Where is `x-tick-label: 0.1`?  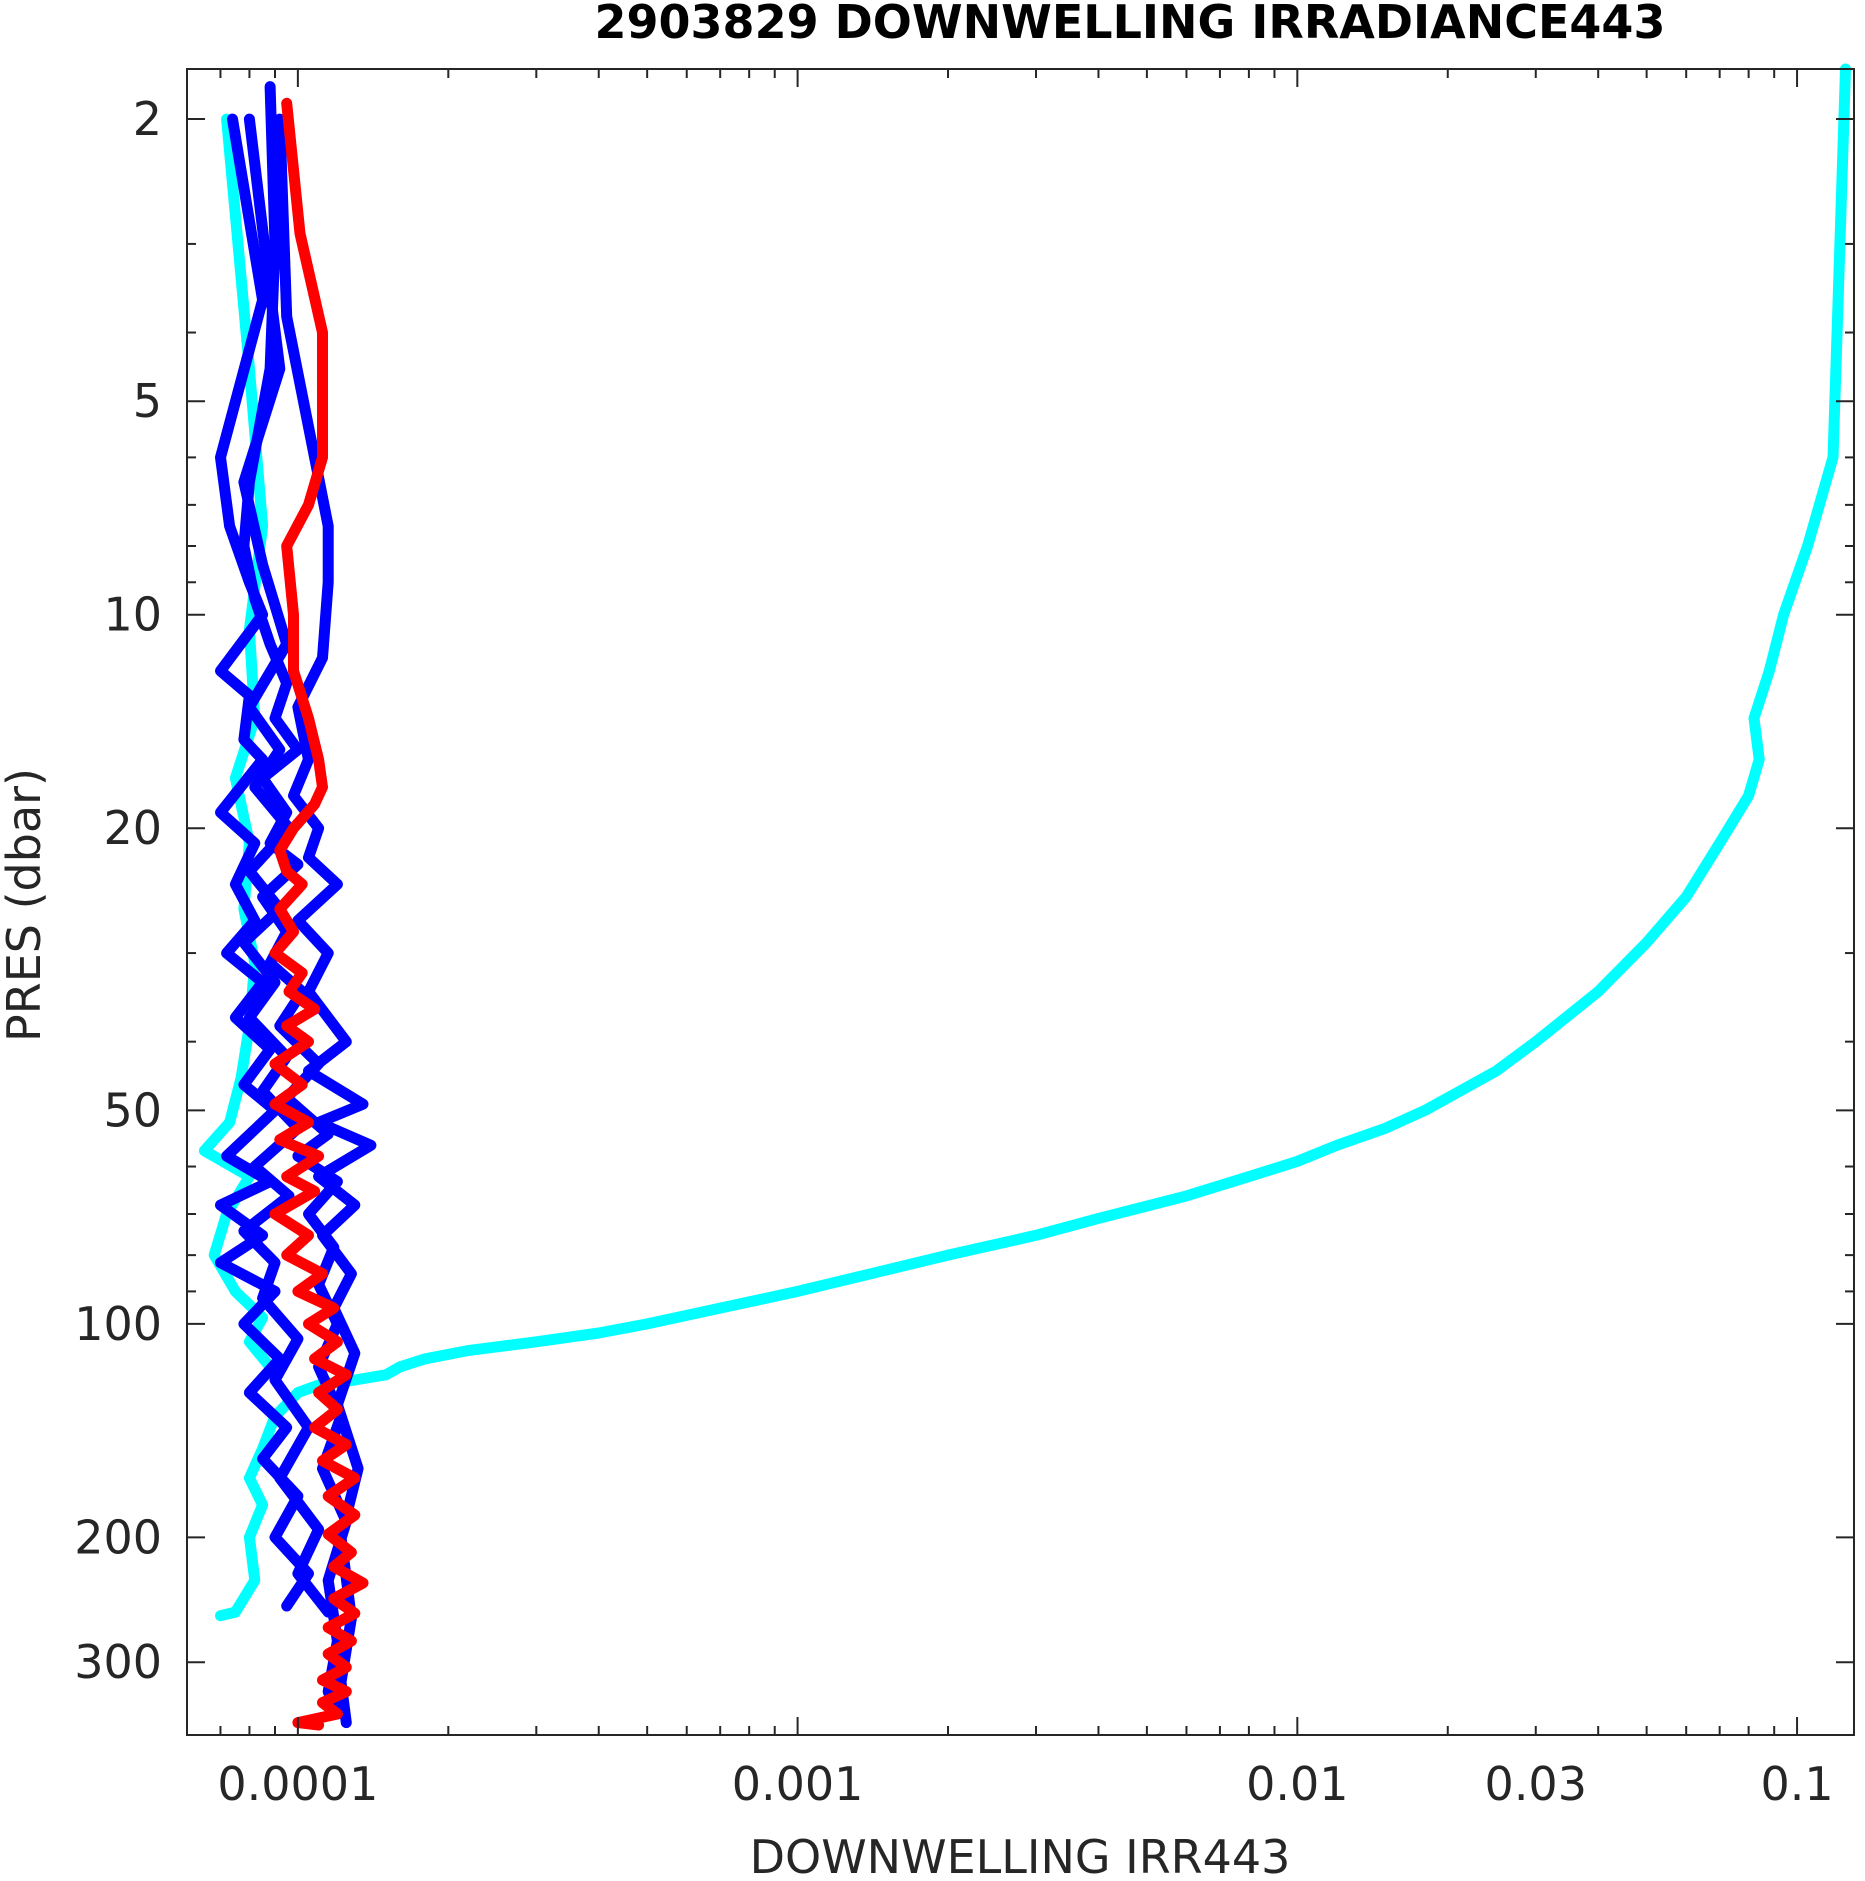
x-tick-label: 0.1 is located at coordinates (1796, 1784).